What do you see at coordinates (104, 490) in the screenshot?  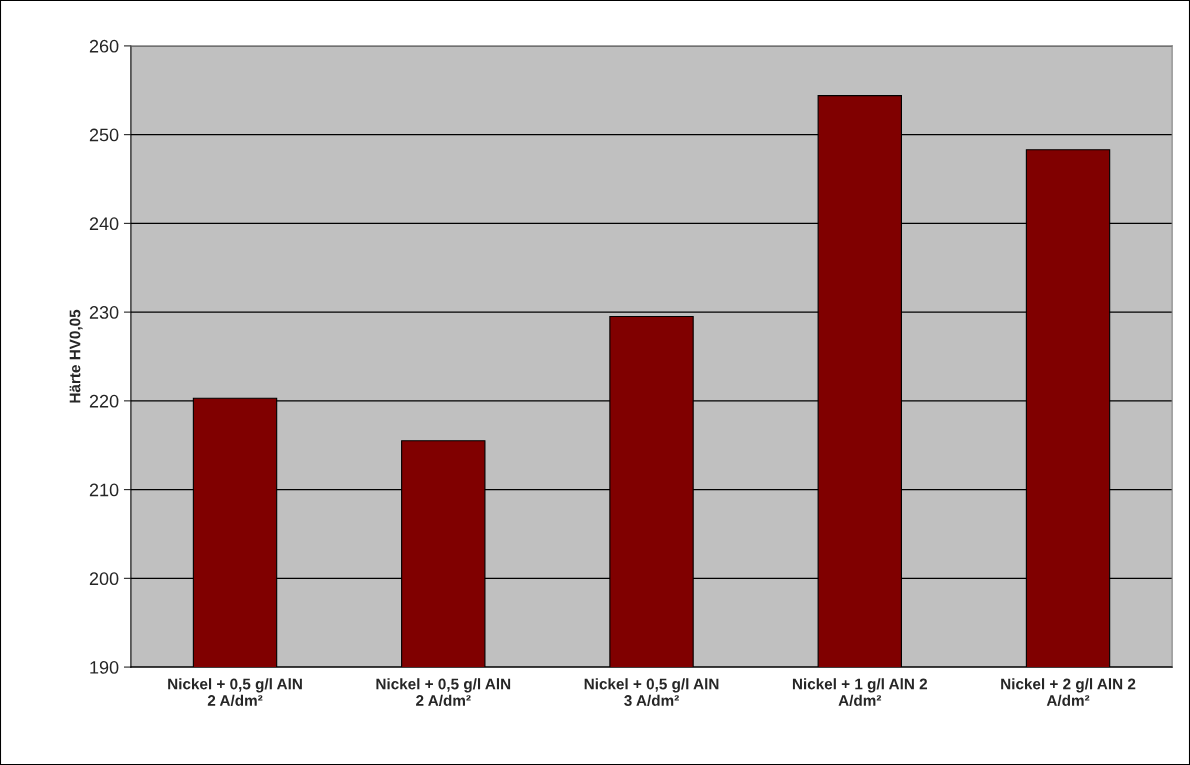 I see `y-tick-label: 210` at bounding box center [104, 490].